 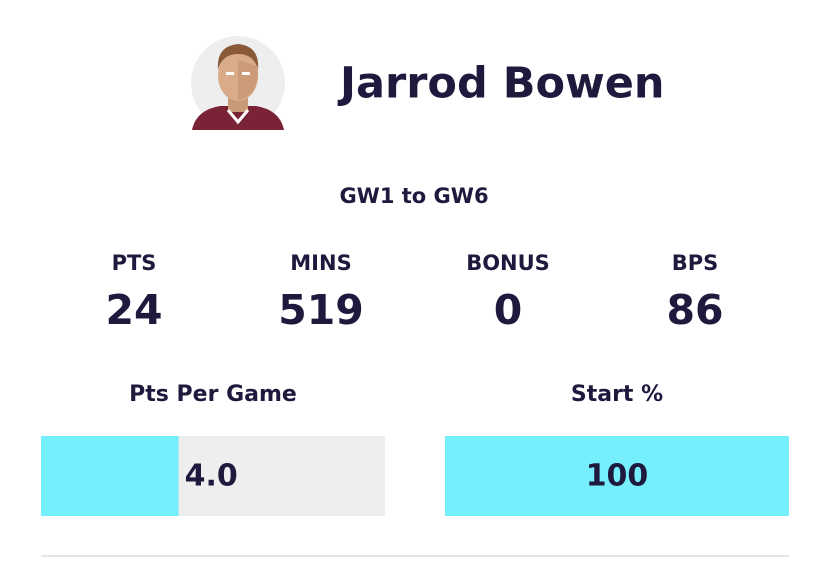 I want to click on avatar, so click(x=238, y=83).